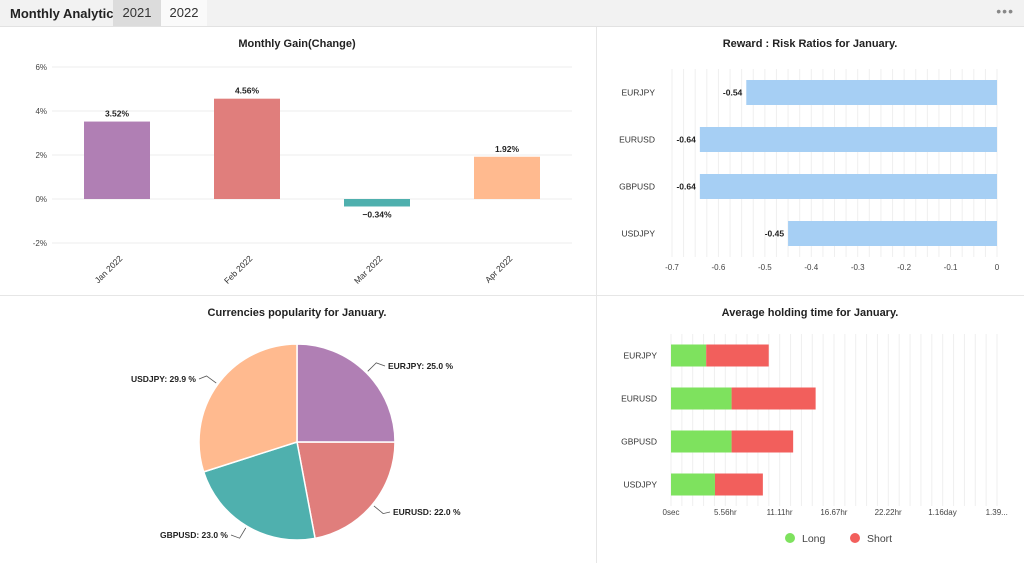  Describe the element at coordinates (855, 538) in the screenshot. I see `legend-marker-short` at that location.